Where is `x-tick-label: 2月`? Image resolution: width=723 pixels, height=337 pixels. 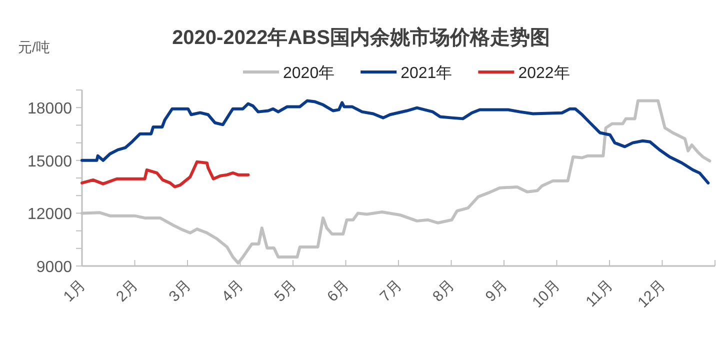 x-tick-label: 2月 is located at coordinates (127, 291).